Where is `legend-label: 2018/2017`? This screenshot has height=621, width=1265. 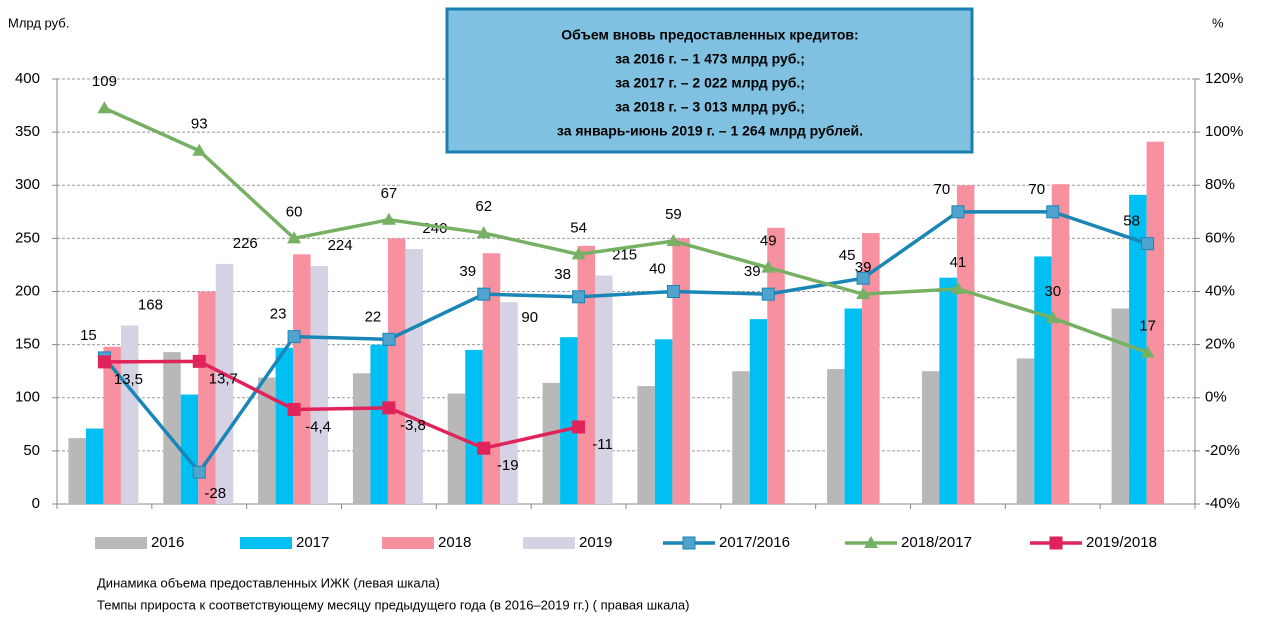 legend-label: 2018/2017 is located at coordinates (936, 542).